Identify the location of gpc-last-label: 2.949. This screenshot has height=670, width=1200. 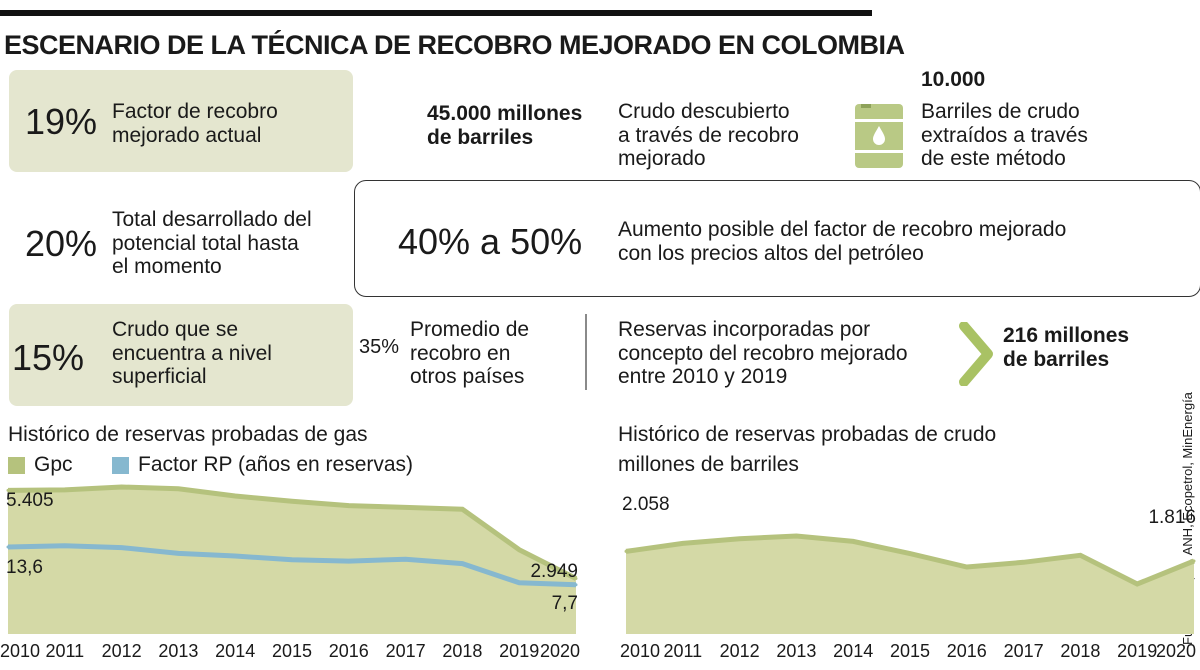
(554, 571).